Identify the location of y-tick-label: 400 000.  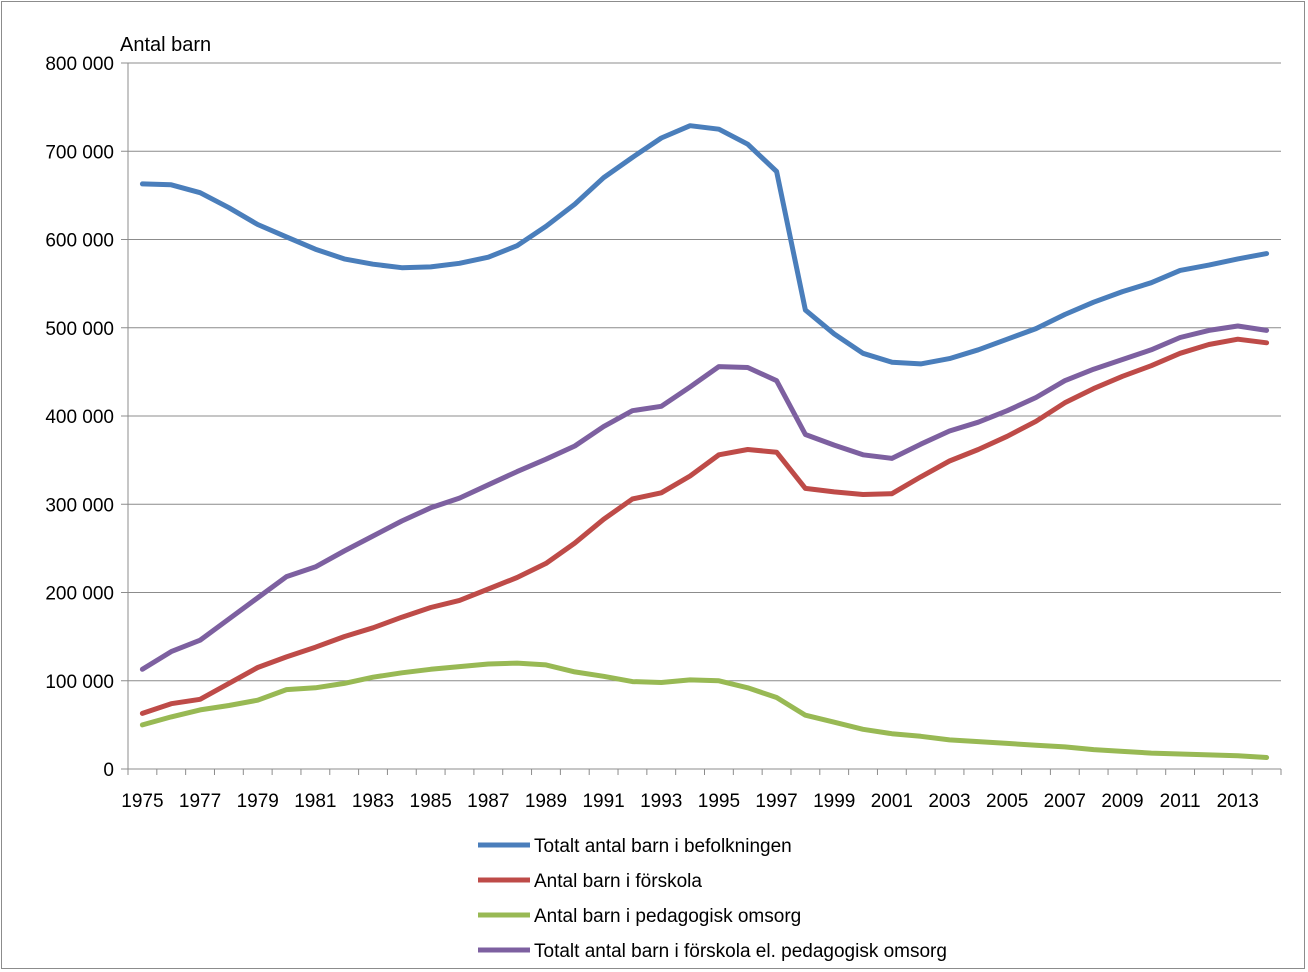
(79, 417).